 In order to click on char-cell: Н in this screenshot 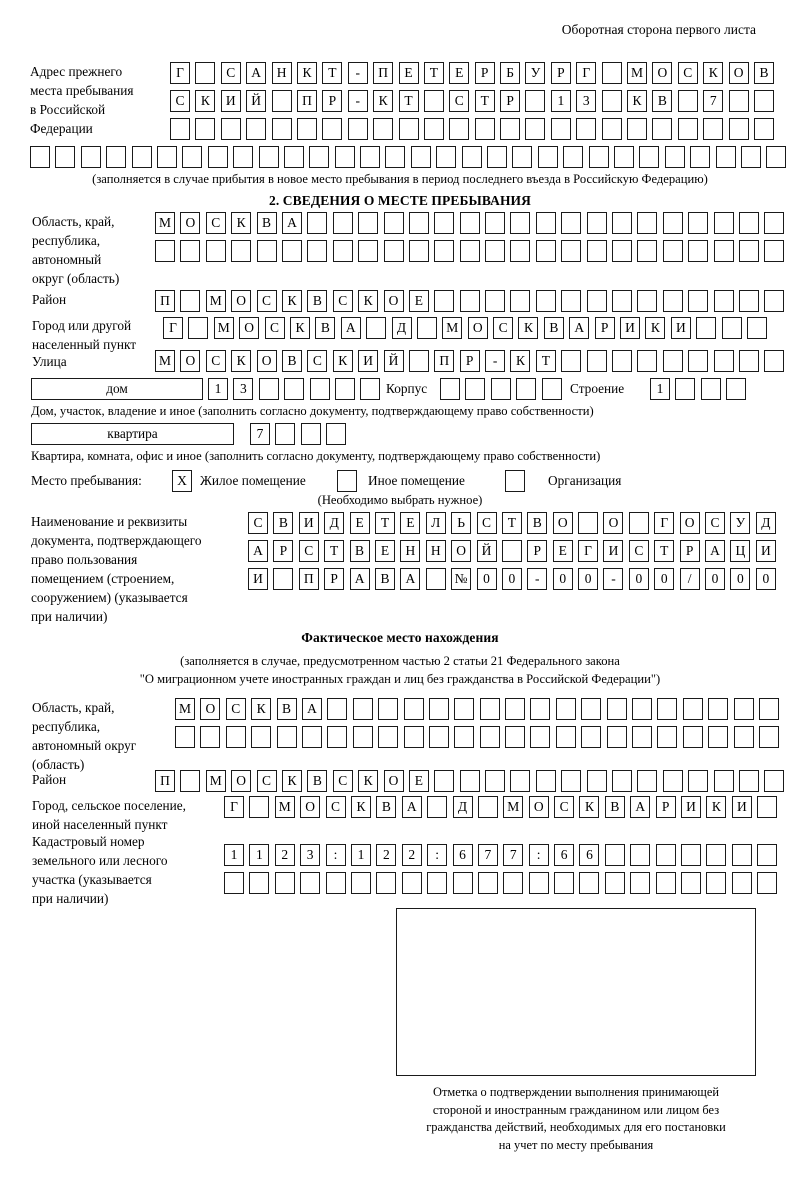, I will do `click(410, 551)`.